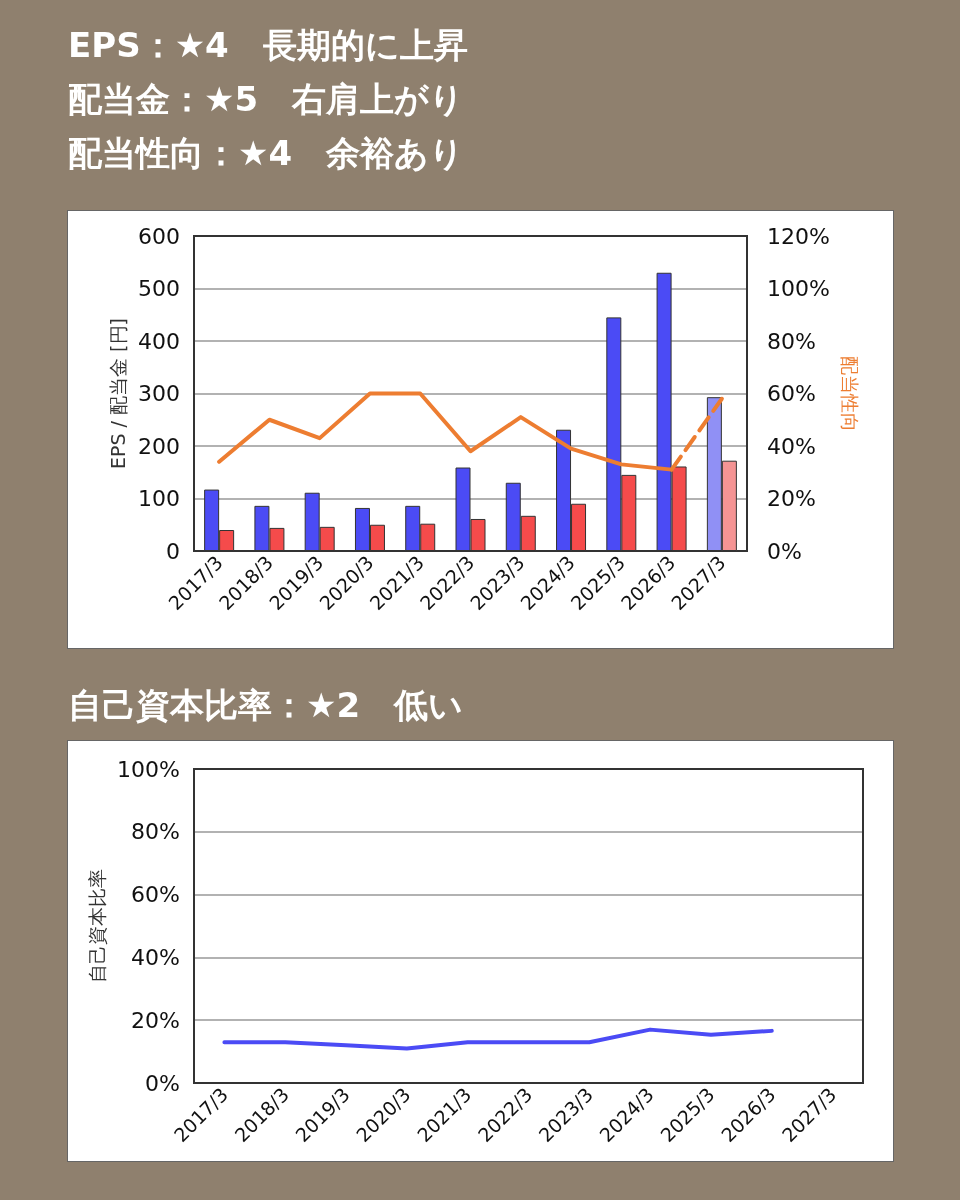 The height and width of the screenshot is (1200, 960). Describe the element at coordinates (159, 288) in the screenshot. I see `y-tick-label: 500` at that location.